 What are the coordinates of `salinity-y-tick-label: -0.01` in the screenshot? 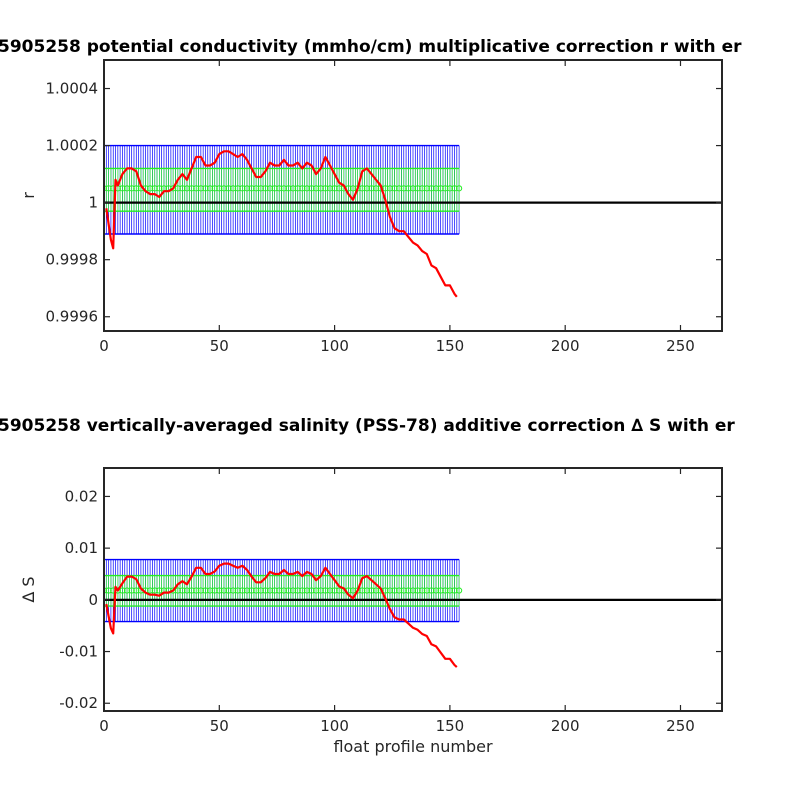 It's located at (78, 652).